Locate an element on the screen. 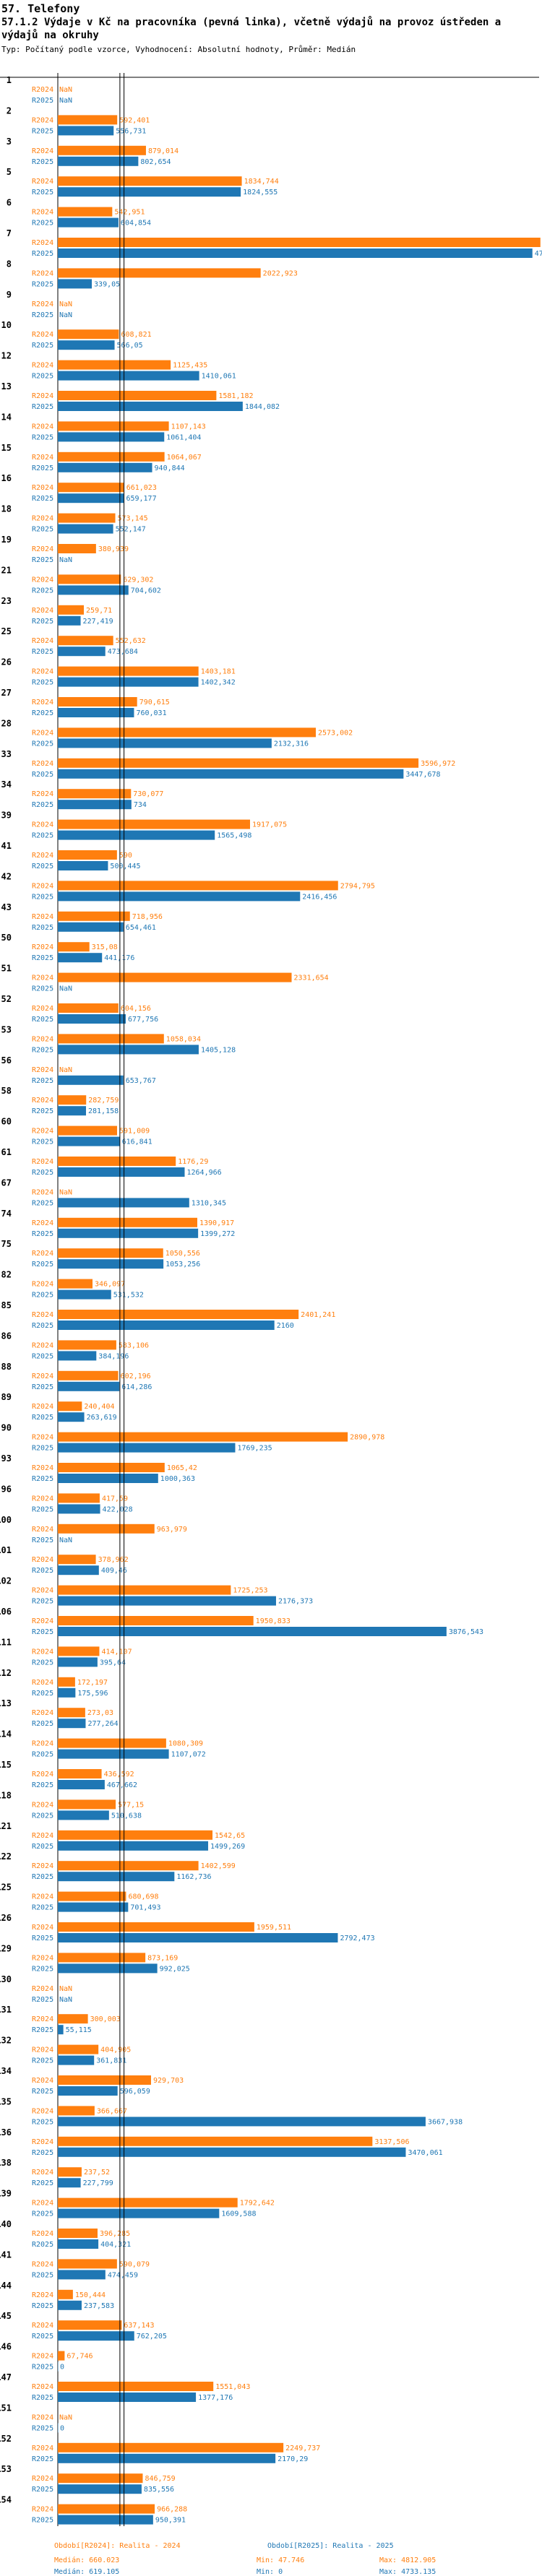  category-label: 53 is located at coordinates (6, 1029).